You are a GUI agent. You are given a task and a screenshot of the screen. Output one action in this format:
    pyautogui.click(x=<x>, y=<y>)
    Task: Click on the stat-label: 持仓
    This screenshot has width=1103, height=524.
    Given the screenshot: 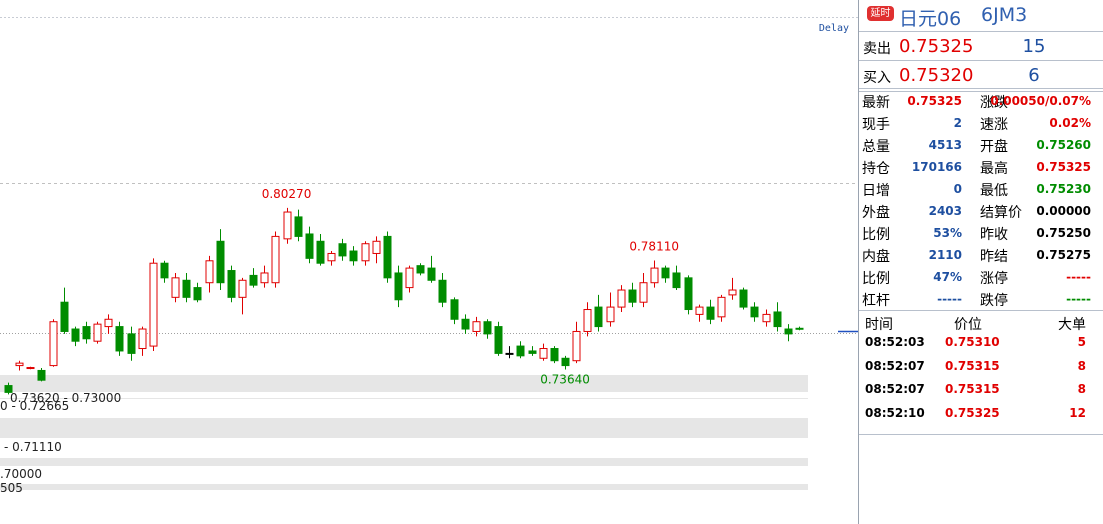 What is the action you would take?
    pyautogui.click(x=876, y=169)
    